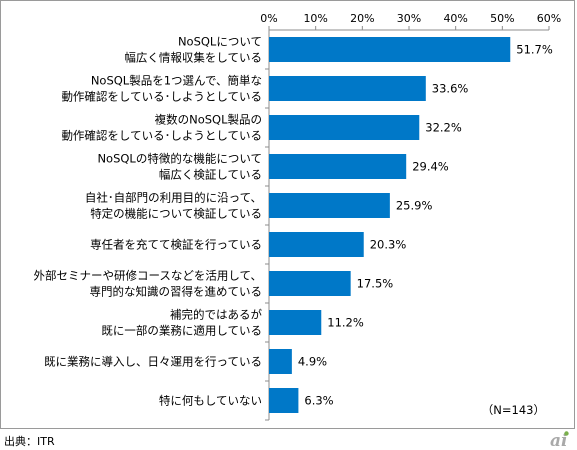 The width and height of the screenshot is (577, 450). Describe the element at coordinates (173, 198) in the screenshot. I see `category-label: 自社･自部門の利用目的に沿って、` at that location.